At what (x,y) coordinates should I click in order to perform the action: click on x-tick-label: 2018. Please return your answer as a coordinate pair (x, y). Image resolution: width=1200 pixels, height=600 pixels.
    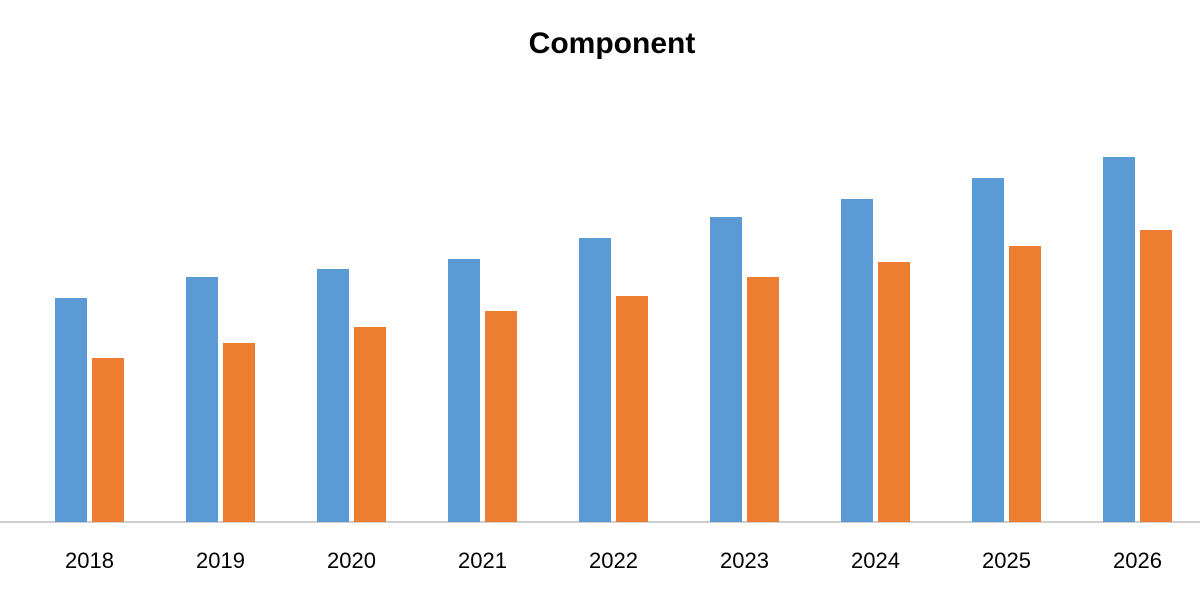
    Looking at the image, I should click on (89, 560).